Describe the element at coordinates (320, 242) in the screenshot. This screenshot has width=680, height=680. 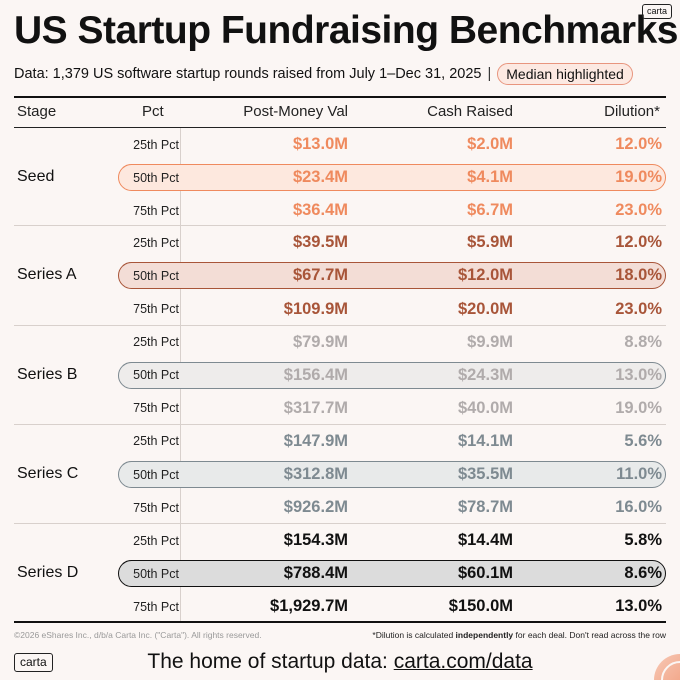
I see `post-money-value: $39.5M` at that location.